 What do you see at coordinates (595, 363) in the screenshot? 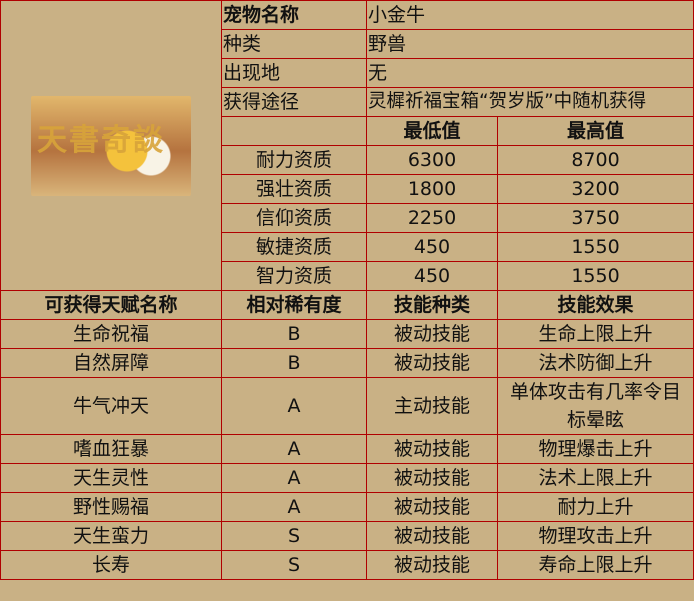
I see `talent-effect: 法术防御上升` at bounding box center [595, 363].